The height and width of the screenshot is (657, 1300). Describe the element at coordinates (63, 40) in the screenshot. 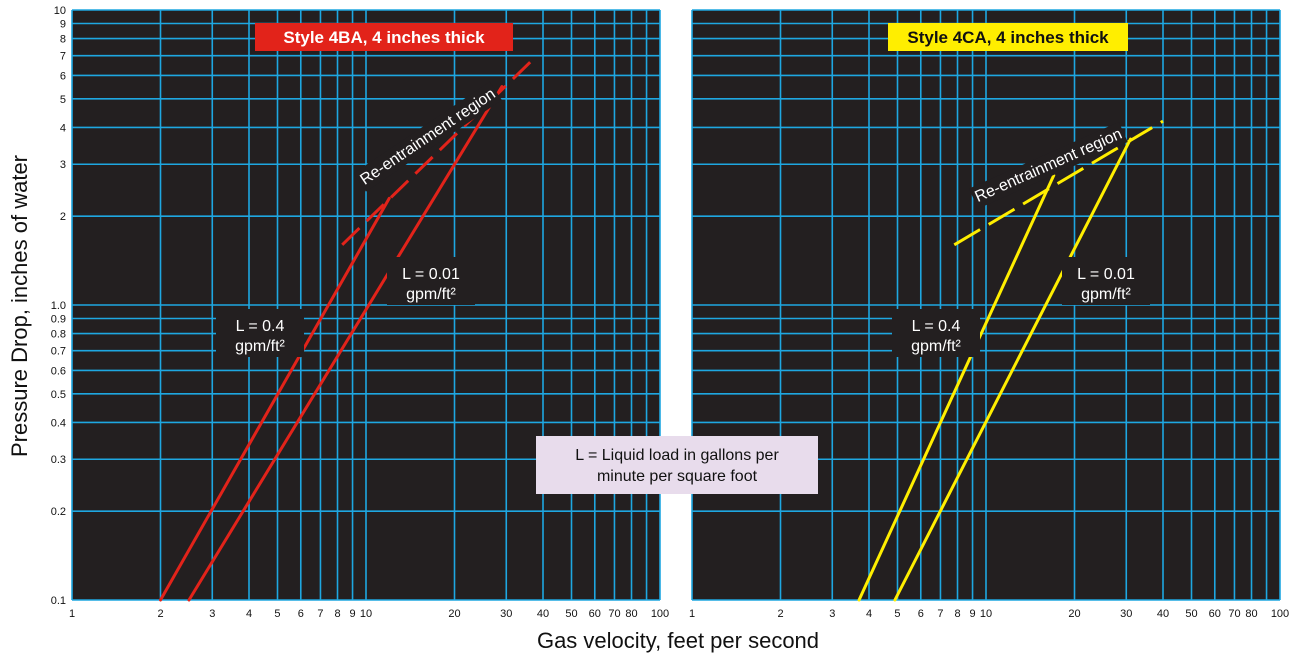

I see `y-tick-label: 8` at that location.